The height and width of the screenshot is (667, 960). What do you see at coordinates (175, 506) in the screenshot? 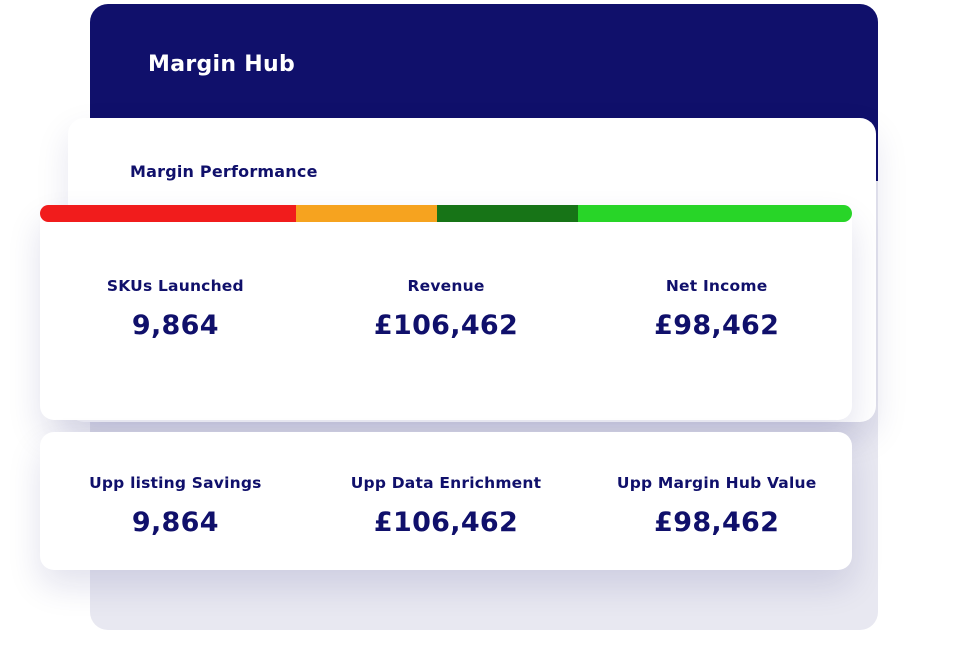
I see `stat-upp-listing-savings: Upp listing Savings 9,864` at bounding box center [175, 506].